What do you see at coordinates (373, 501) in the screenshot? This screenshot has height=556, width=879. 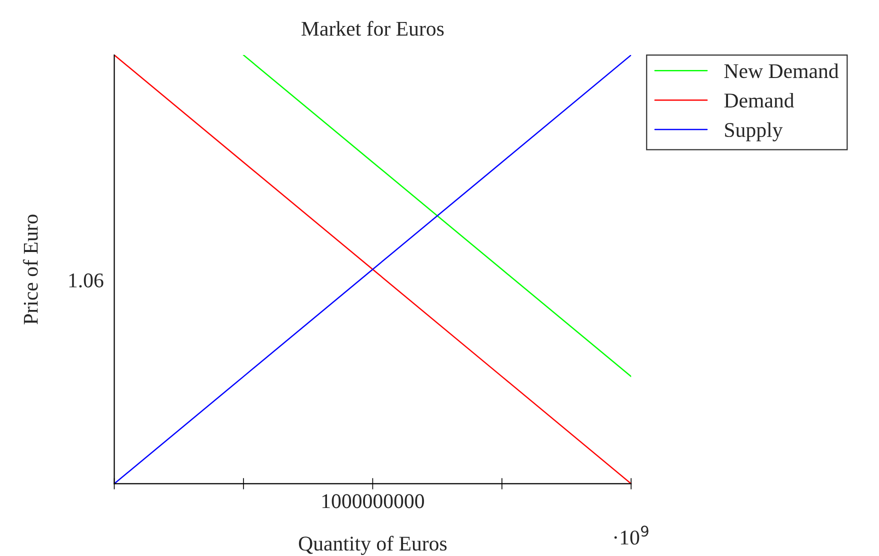 I see `text: 1000000000` at bounding box center [373, 501].